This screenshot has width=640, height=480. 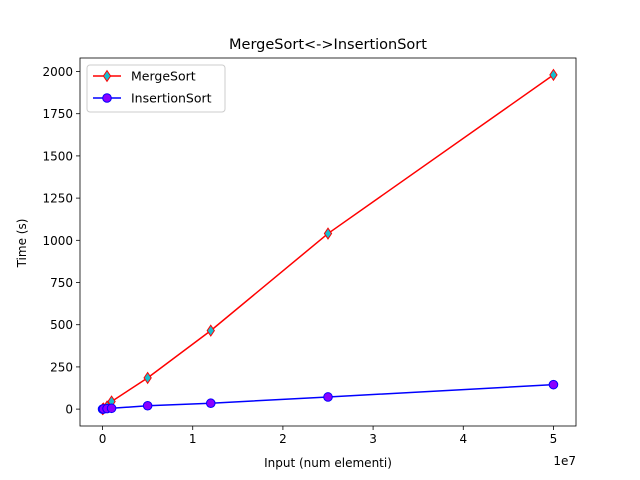 What do you see at coordinates (61, 325) in the screenshot?
I see `y-tick-label: 500` at bounding box center [61, 325].